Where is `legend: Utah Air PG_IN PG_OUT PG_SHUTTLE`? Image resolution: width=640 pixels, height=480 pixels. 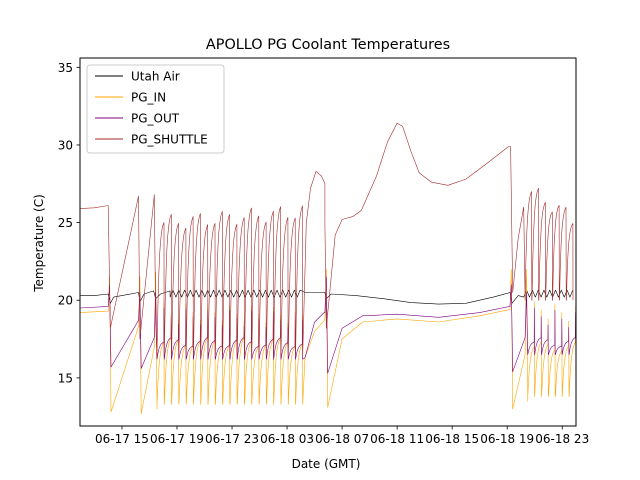 legend: Utah Air PG_IN PG_OUT PG_SHUTTLE is located at coordinates (155, 109).